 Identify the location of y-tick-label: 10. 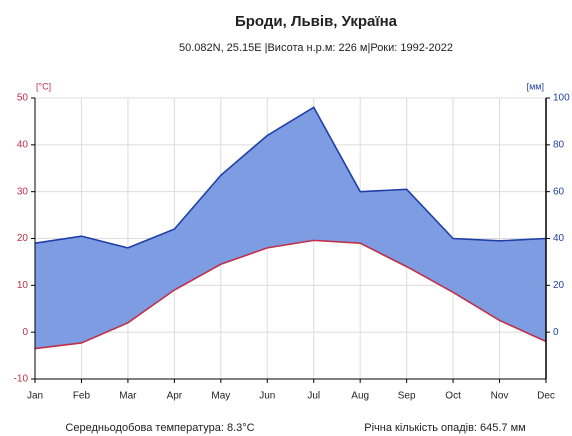
(23, 285).